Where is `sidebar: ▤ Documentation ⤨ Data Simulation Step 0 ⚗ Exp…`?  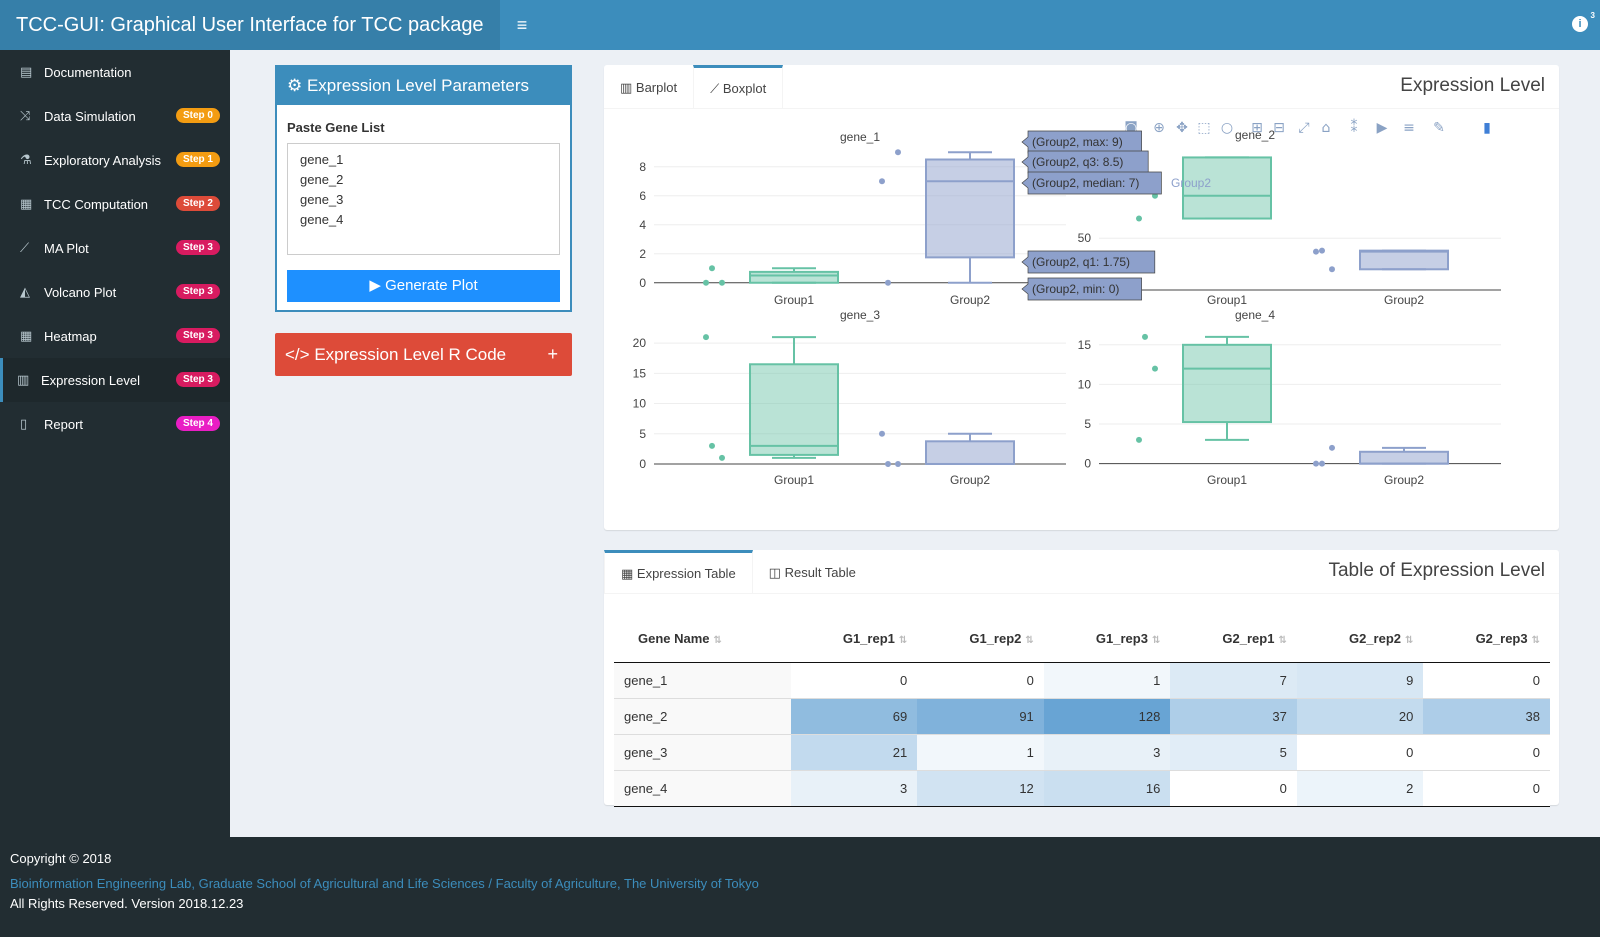
sidebar: ▤ Documentation ⤨ Data Simulation Step 0 ⚗ Exp… is located at coordinates (115, 443).